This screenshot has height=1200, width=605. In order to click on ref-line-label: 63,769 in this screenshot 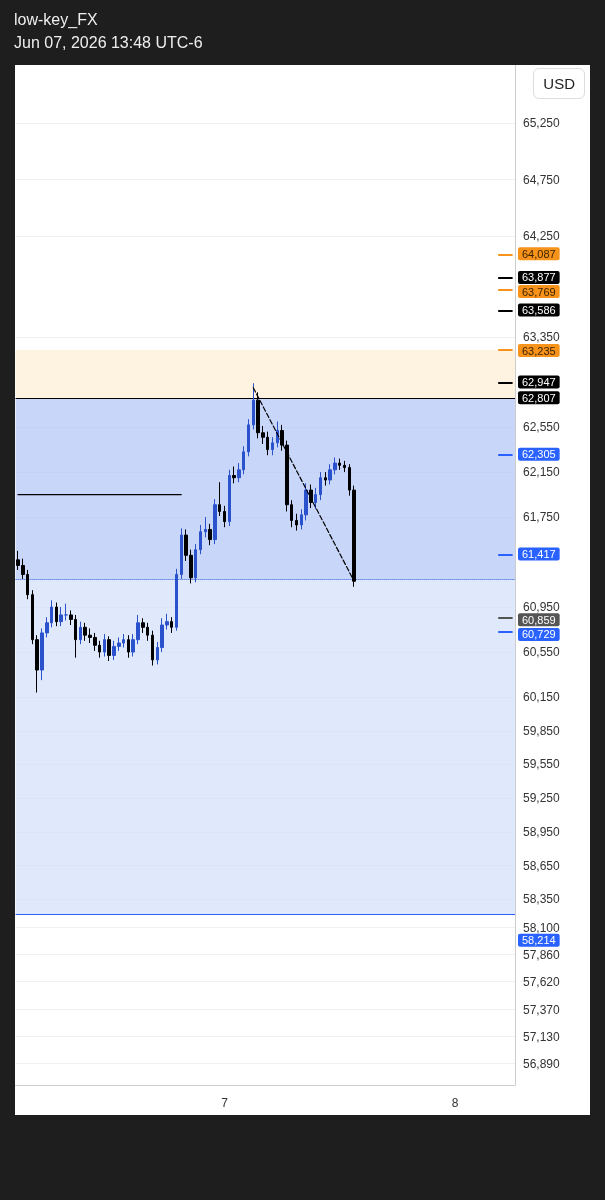, I will do `click(539, 291)`.